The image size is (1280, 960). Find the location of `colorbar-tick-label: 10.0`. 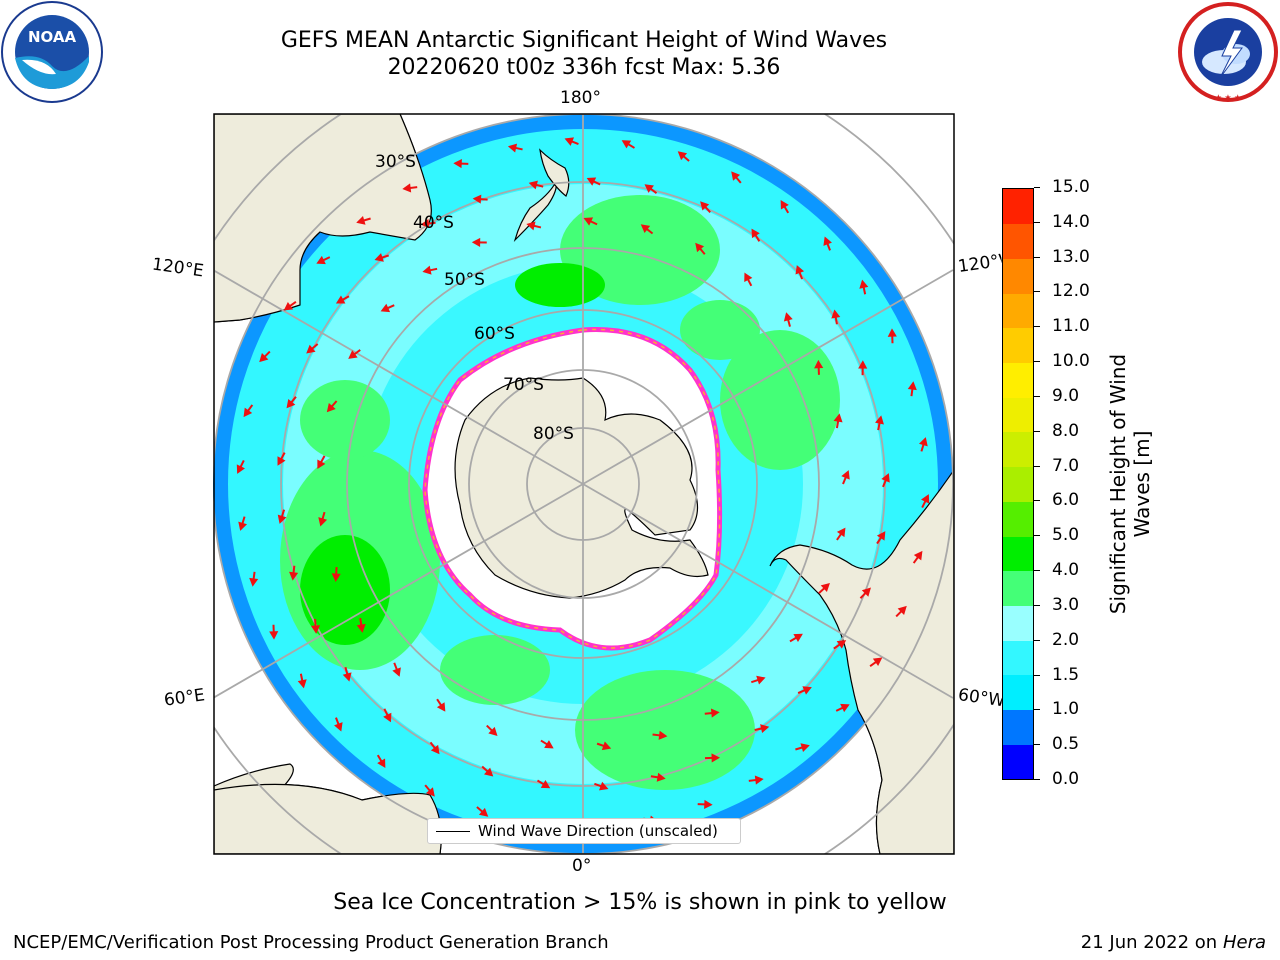

colorbar-tick-label: 10.0 is located at coordinates (1071, 361).